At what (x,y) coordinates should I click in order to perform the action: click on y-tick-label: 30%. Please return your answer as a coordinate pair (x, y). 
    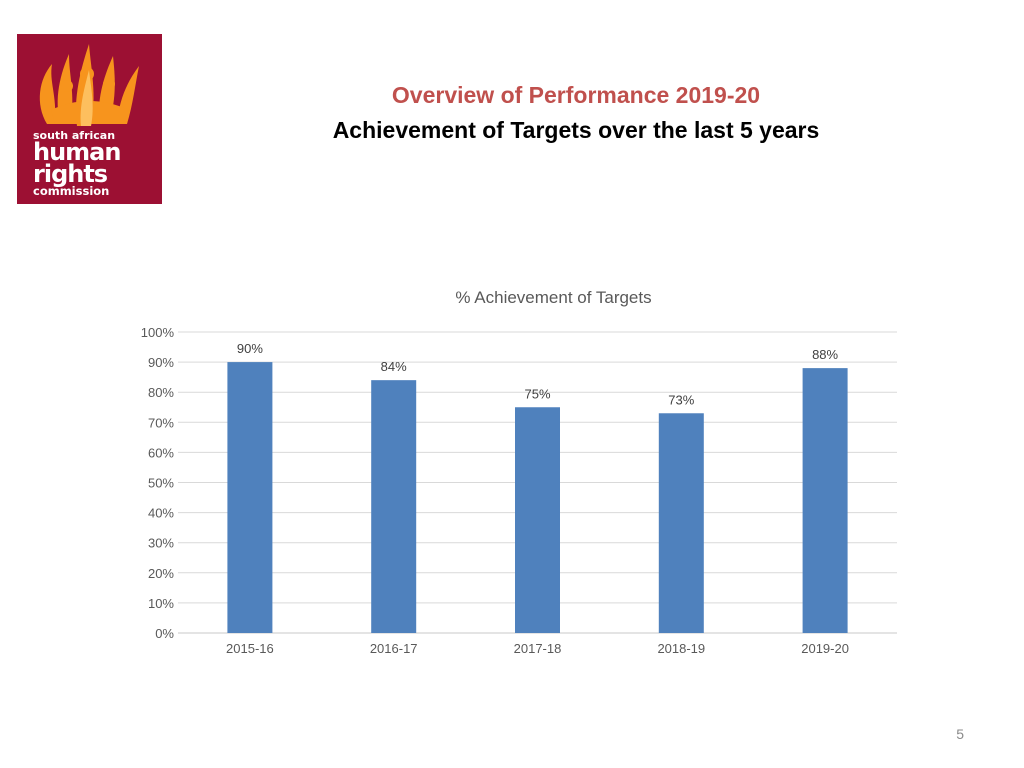
    Looking at the image, I should click on (161, 543).